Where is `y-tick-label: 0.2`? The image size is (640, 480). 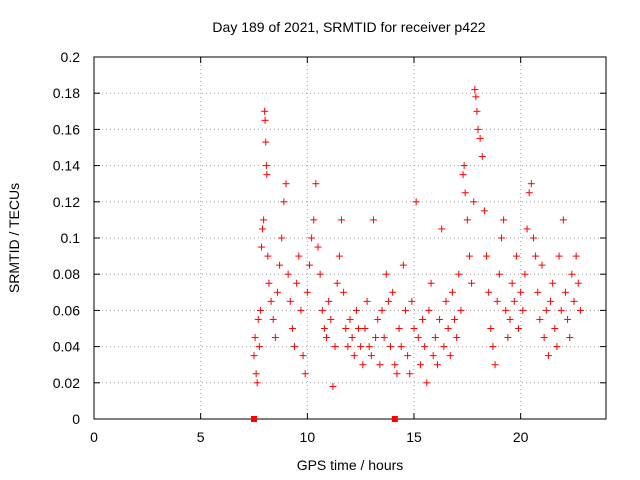 y-tick-label: 0.2 is located at coordinates (71, 57).